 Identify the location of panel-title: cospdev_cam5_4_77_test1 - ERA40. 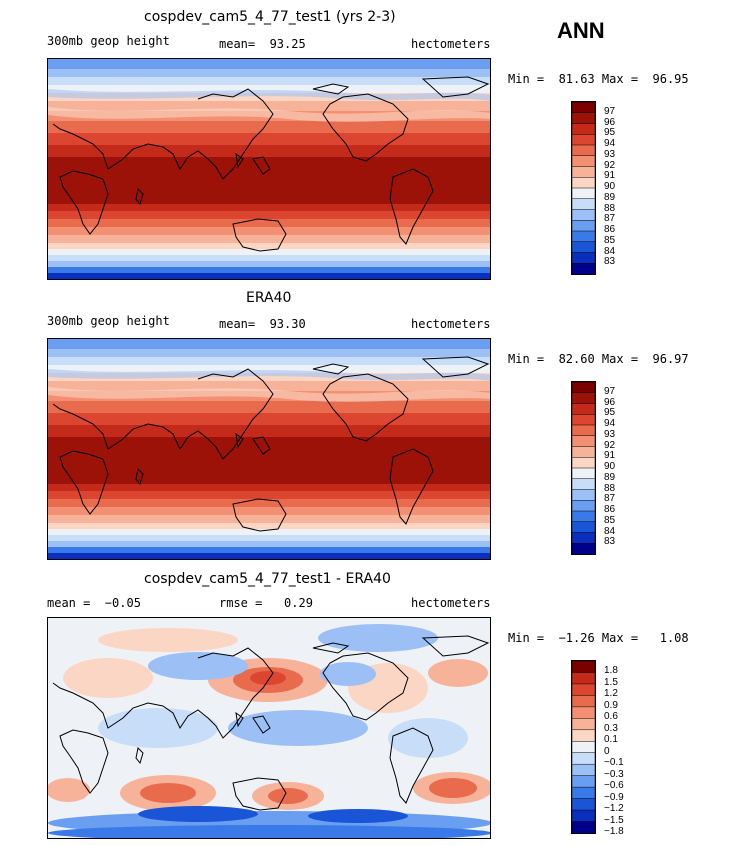
(267, 579).